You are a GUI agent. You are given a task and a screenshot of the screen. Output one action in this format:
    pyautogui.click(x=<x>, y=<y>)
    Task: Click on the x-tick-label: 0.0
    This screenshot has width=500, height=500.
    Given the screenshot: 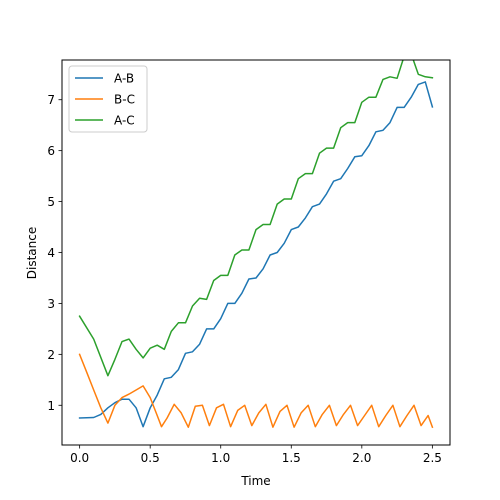 What is the action you would take?
    pyautogui.click(x=79, y=458)
    